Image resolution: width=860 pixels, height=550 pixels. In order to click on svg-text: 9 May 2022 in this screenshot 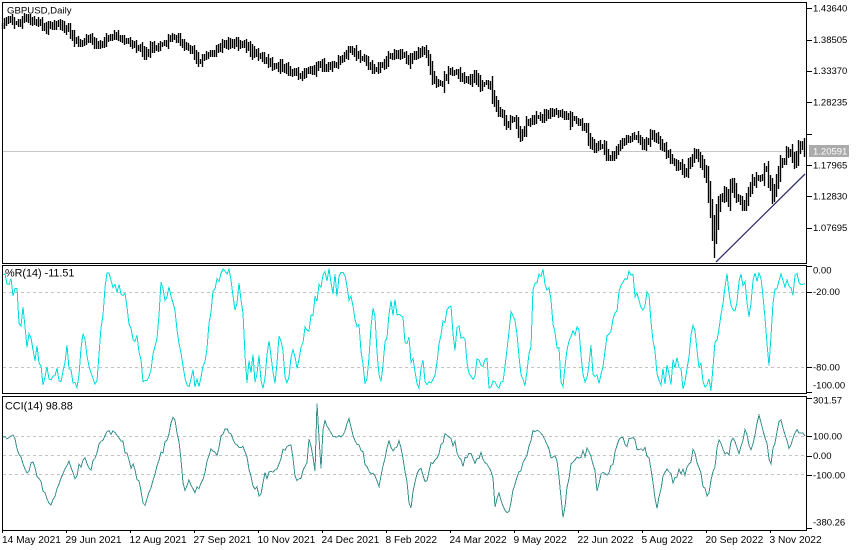, I will do `click(541, 540)`.